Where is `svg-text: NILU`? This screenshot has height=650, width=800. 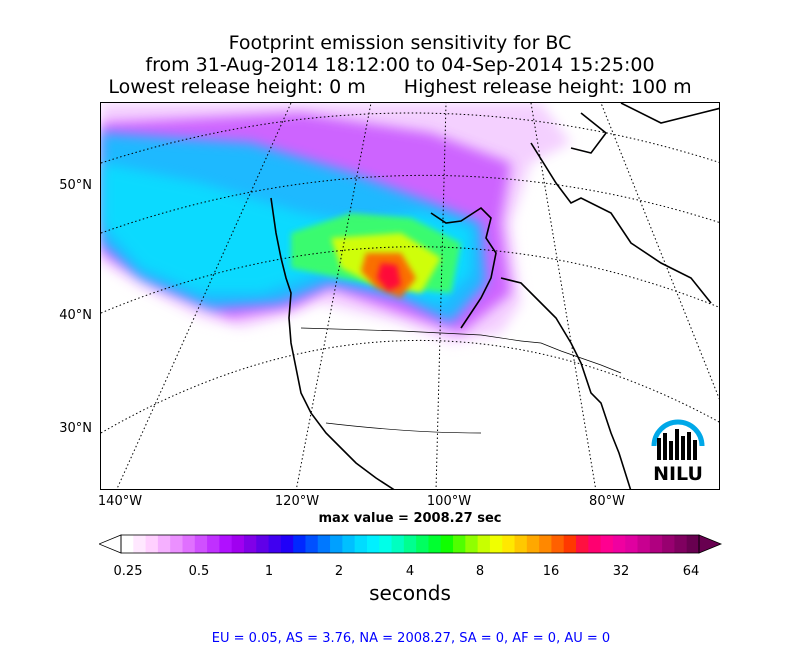 svg-text: NILU is located at coordinates (678, 474).